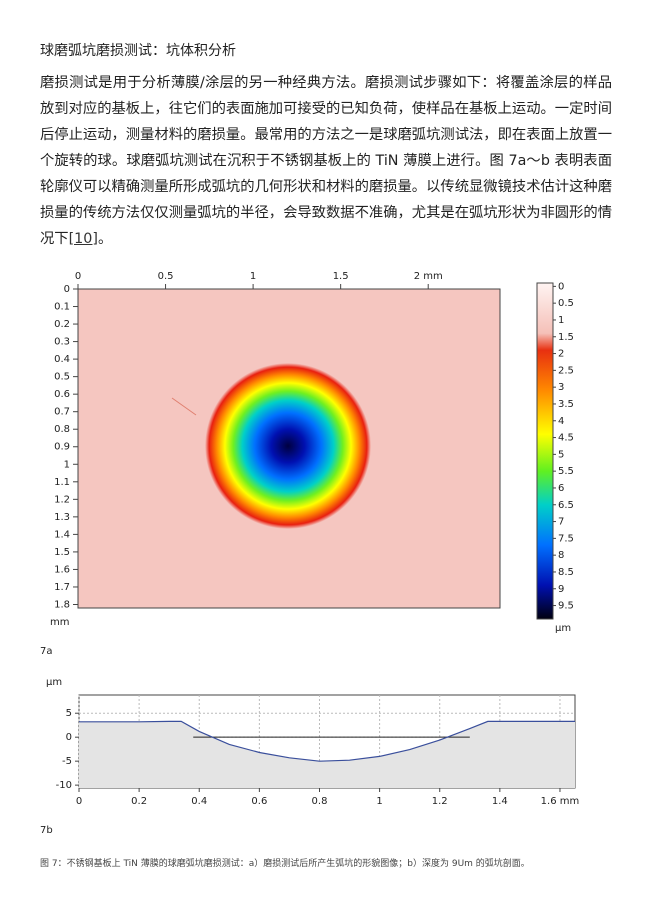  I want to click on y-tick-label: 0.6, so click(62, 394).